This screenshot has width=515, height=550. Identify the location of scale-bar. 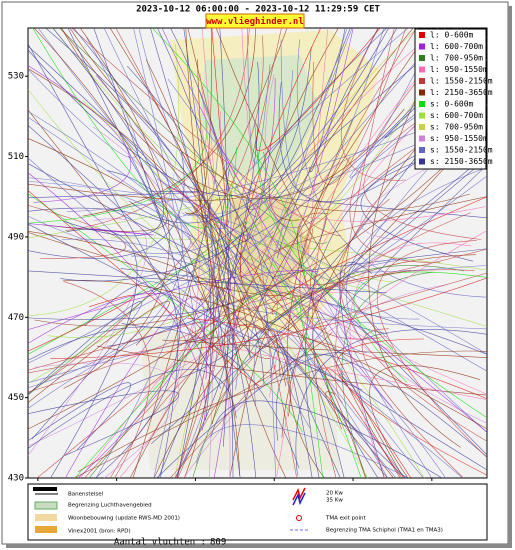
(45, 489).